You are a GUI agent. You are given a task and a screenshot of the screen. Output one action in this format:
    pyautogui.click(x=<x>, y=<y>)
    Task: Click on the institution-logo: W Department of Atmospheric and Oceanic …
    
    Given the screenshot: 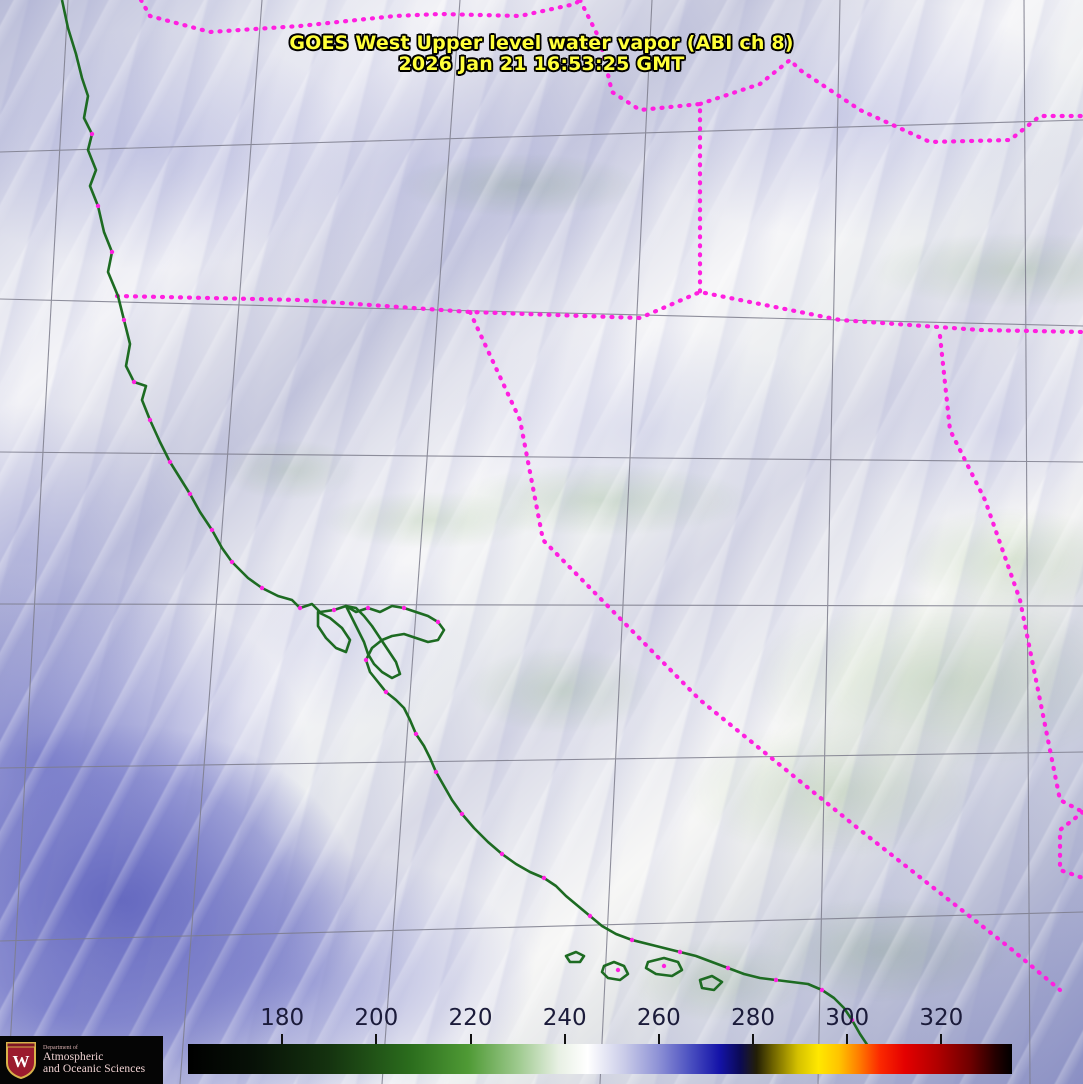 What is the action you would take?
    pyautogui.click(x=81, y=1060)
    